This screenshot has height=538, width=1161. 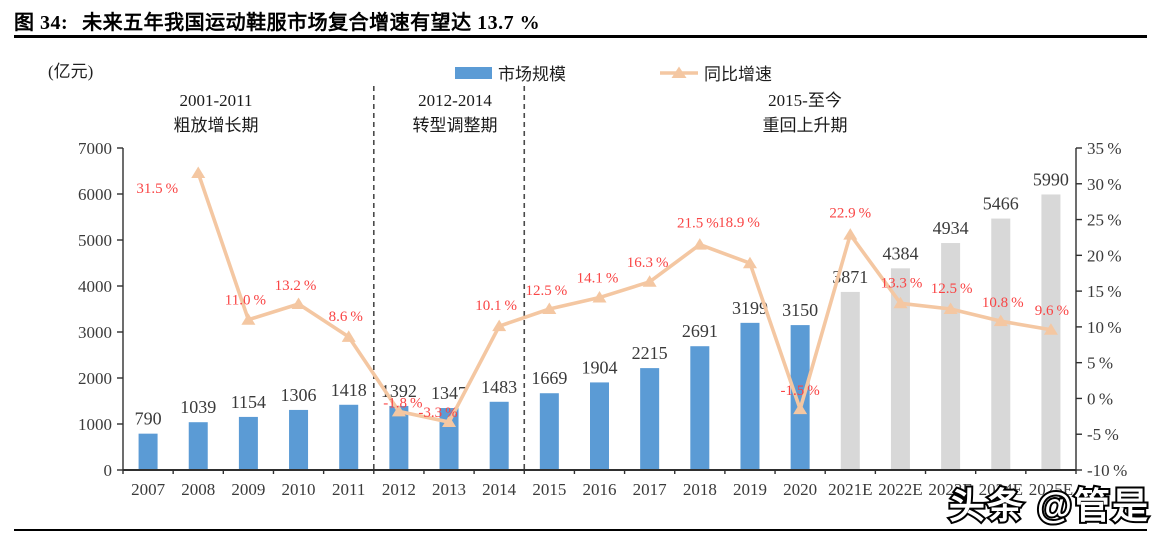 What do you see at coordinates (245, 301) in the screenshot?
I see `growth-value-label-2009: 11.0 %` at bounding box center [245, 301].